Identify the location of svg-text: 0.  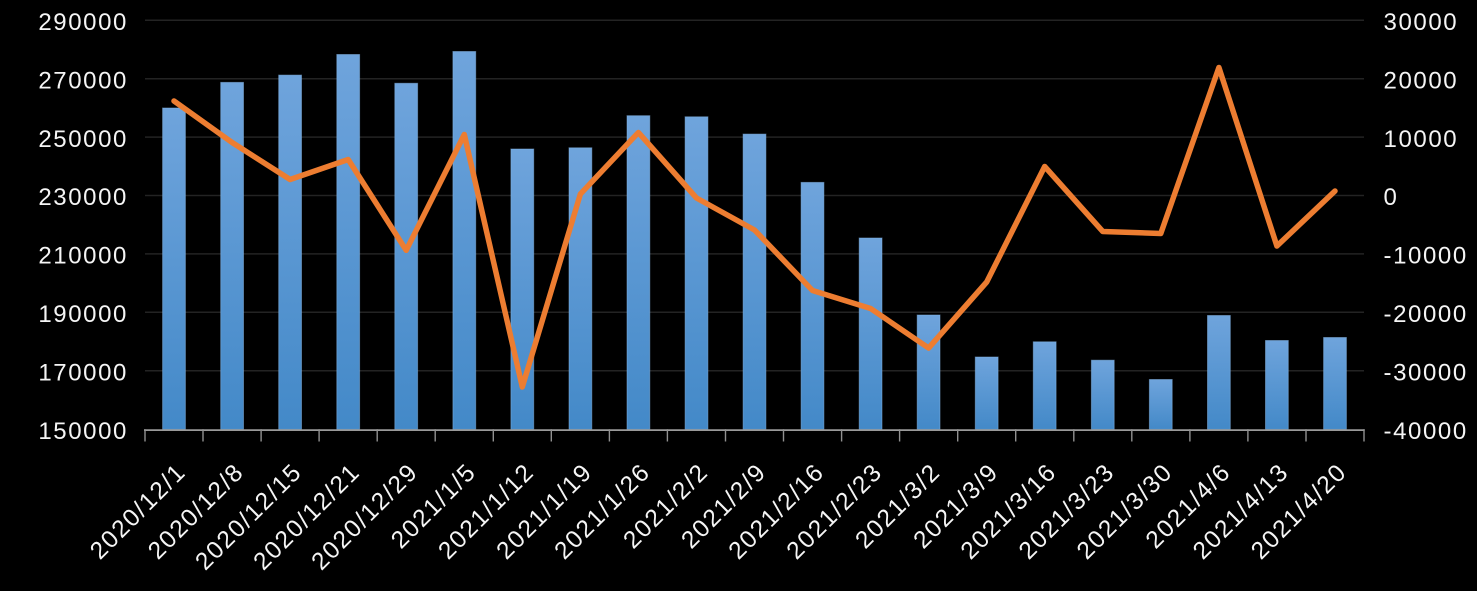
(1391, 197).